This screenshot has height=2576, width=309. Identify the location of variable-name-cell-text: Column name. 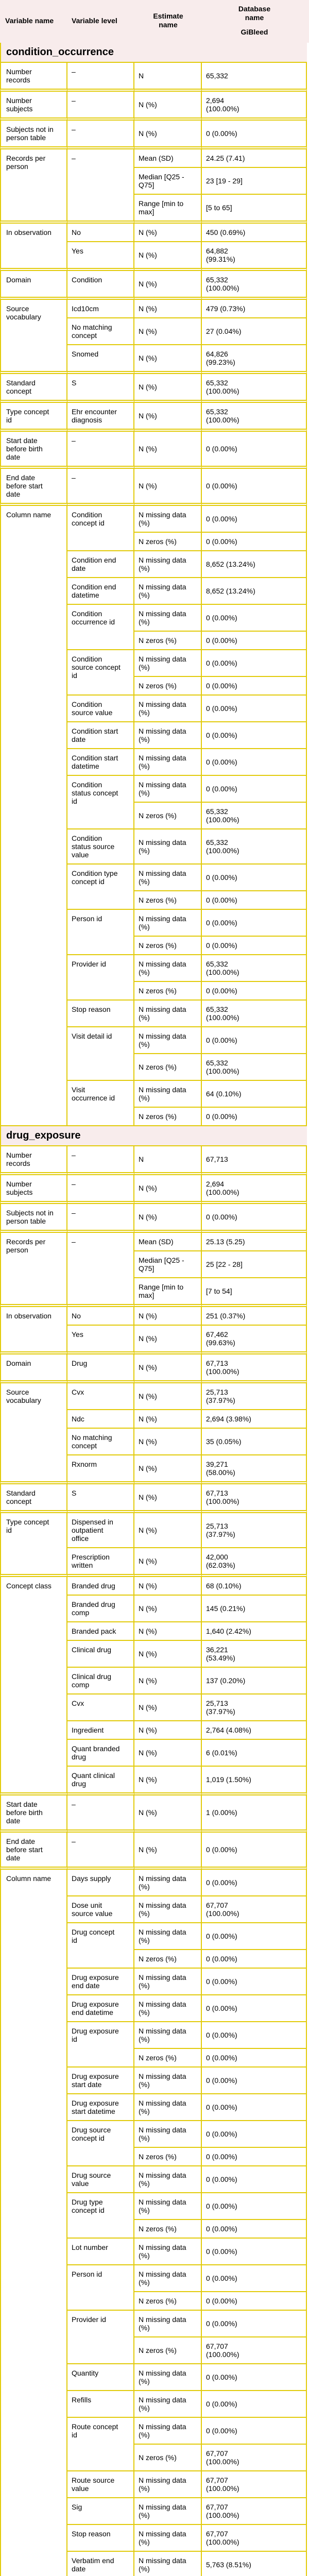
(29, 1878).